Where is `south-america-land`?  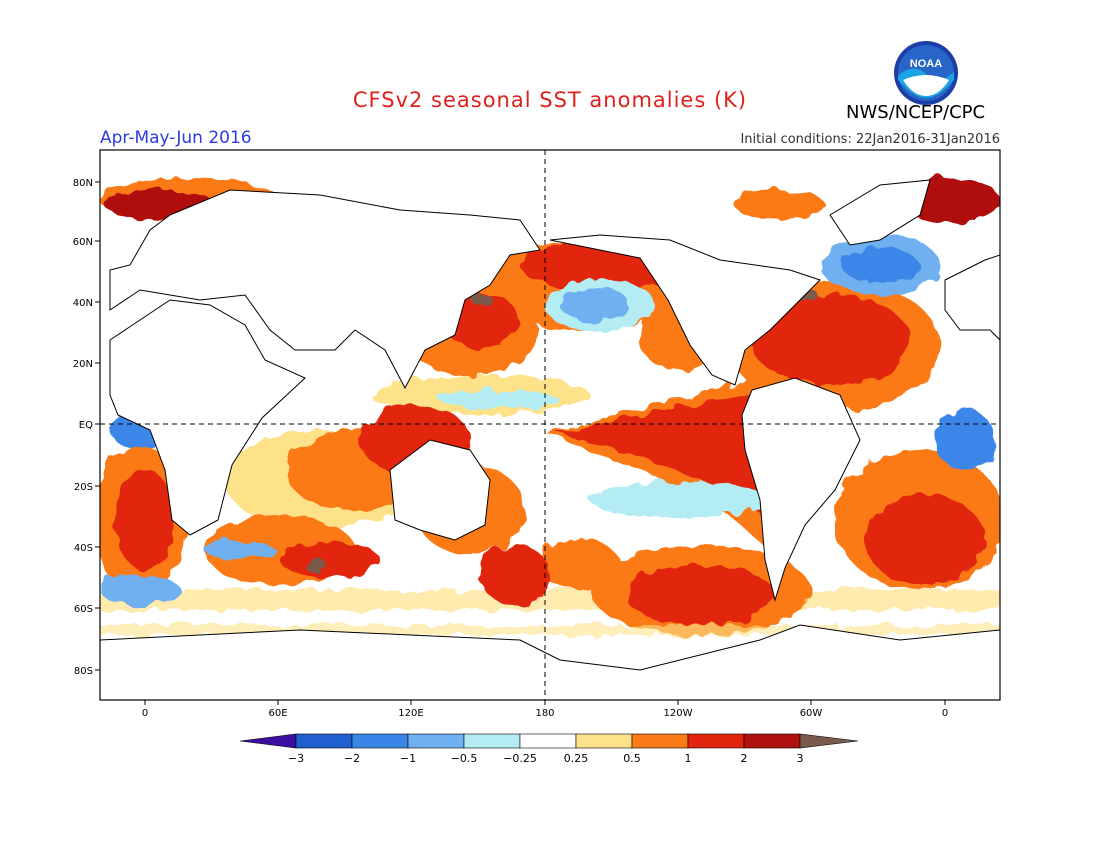 south-america-land is located at coordinates (801, 489).